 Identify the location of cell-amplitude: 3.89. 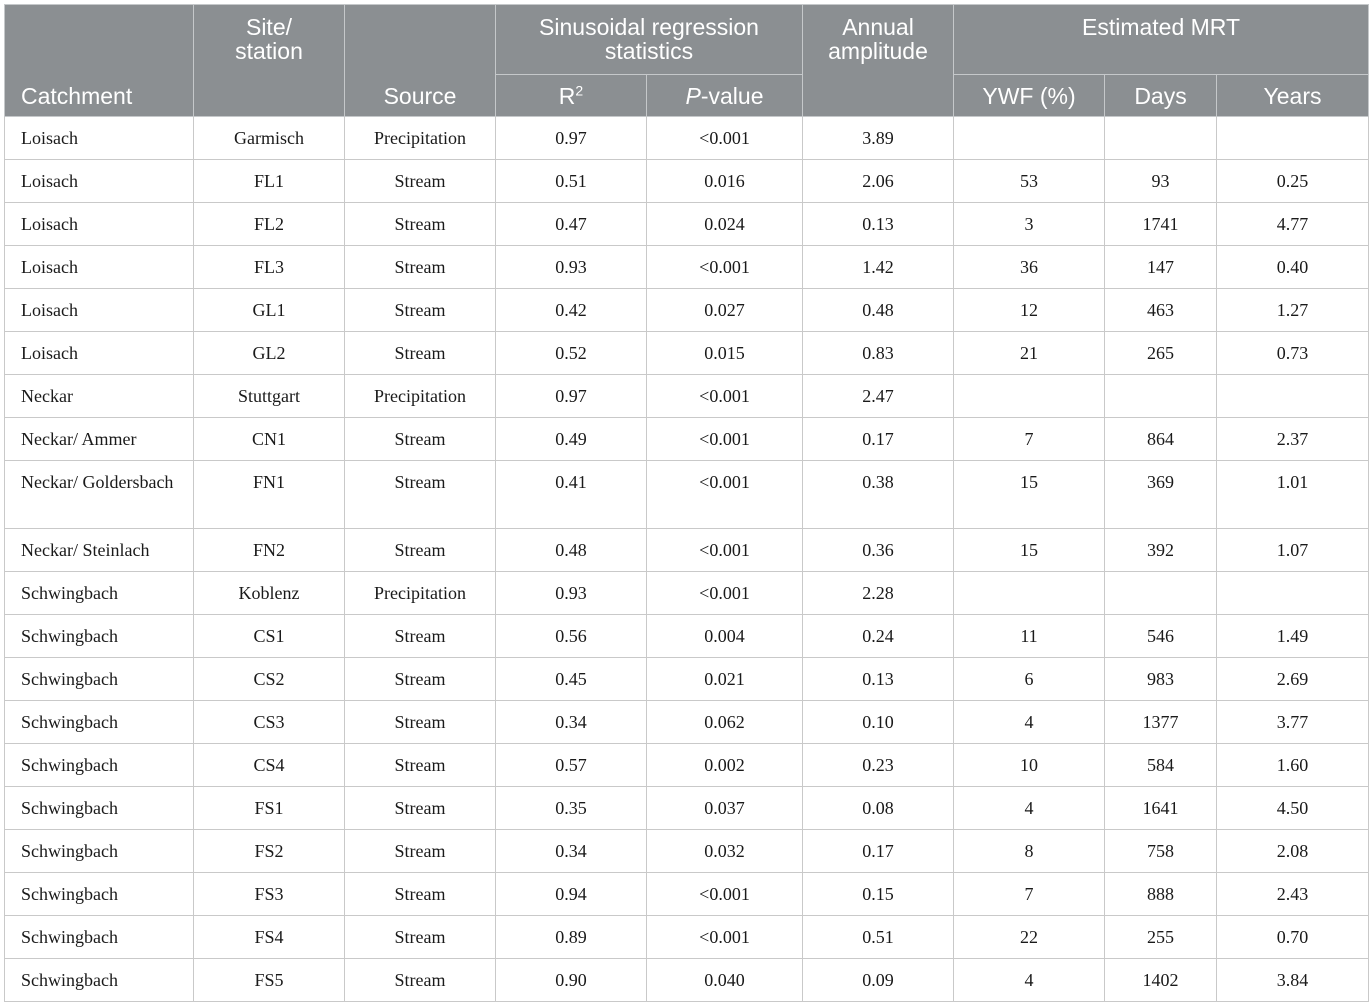
(878, 138).